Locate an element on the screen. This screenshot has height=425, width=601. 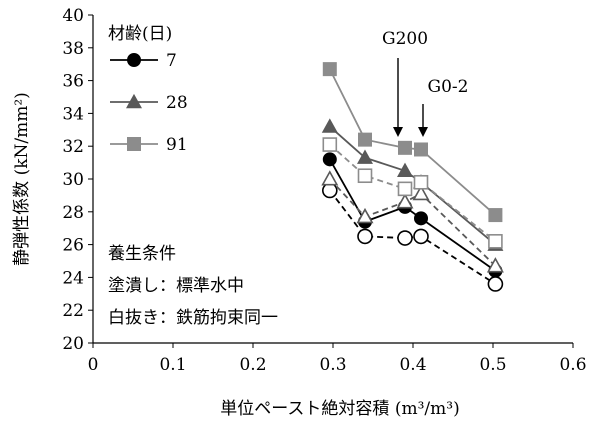
x-tick-label: 0 is located at coordinates (93, 365).